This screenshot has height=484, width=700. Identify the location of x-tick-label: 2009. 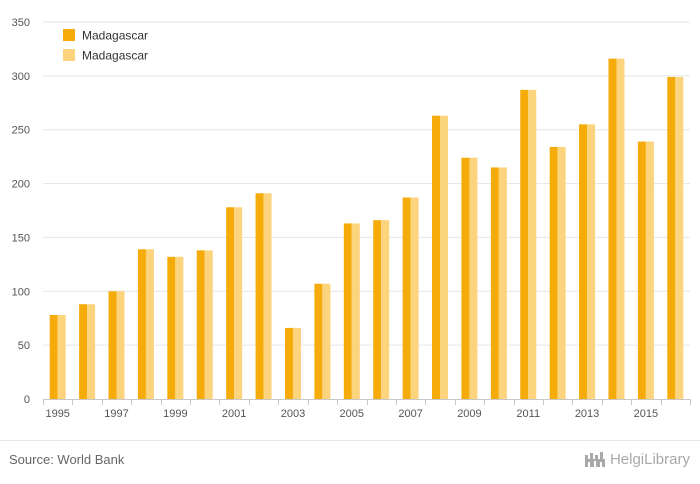
(469, 414).